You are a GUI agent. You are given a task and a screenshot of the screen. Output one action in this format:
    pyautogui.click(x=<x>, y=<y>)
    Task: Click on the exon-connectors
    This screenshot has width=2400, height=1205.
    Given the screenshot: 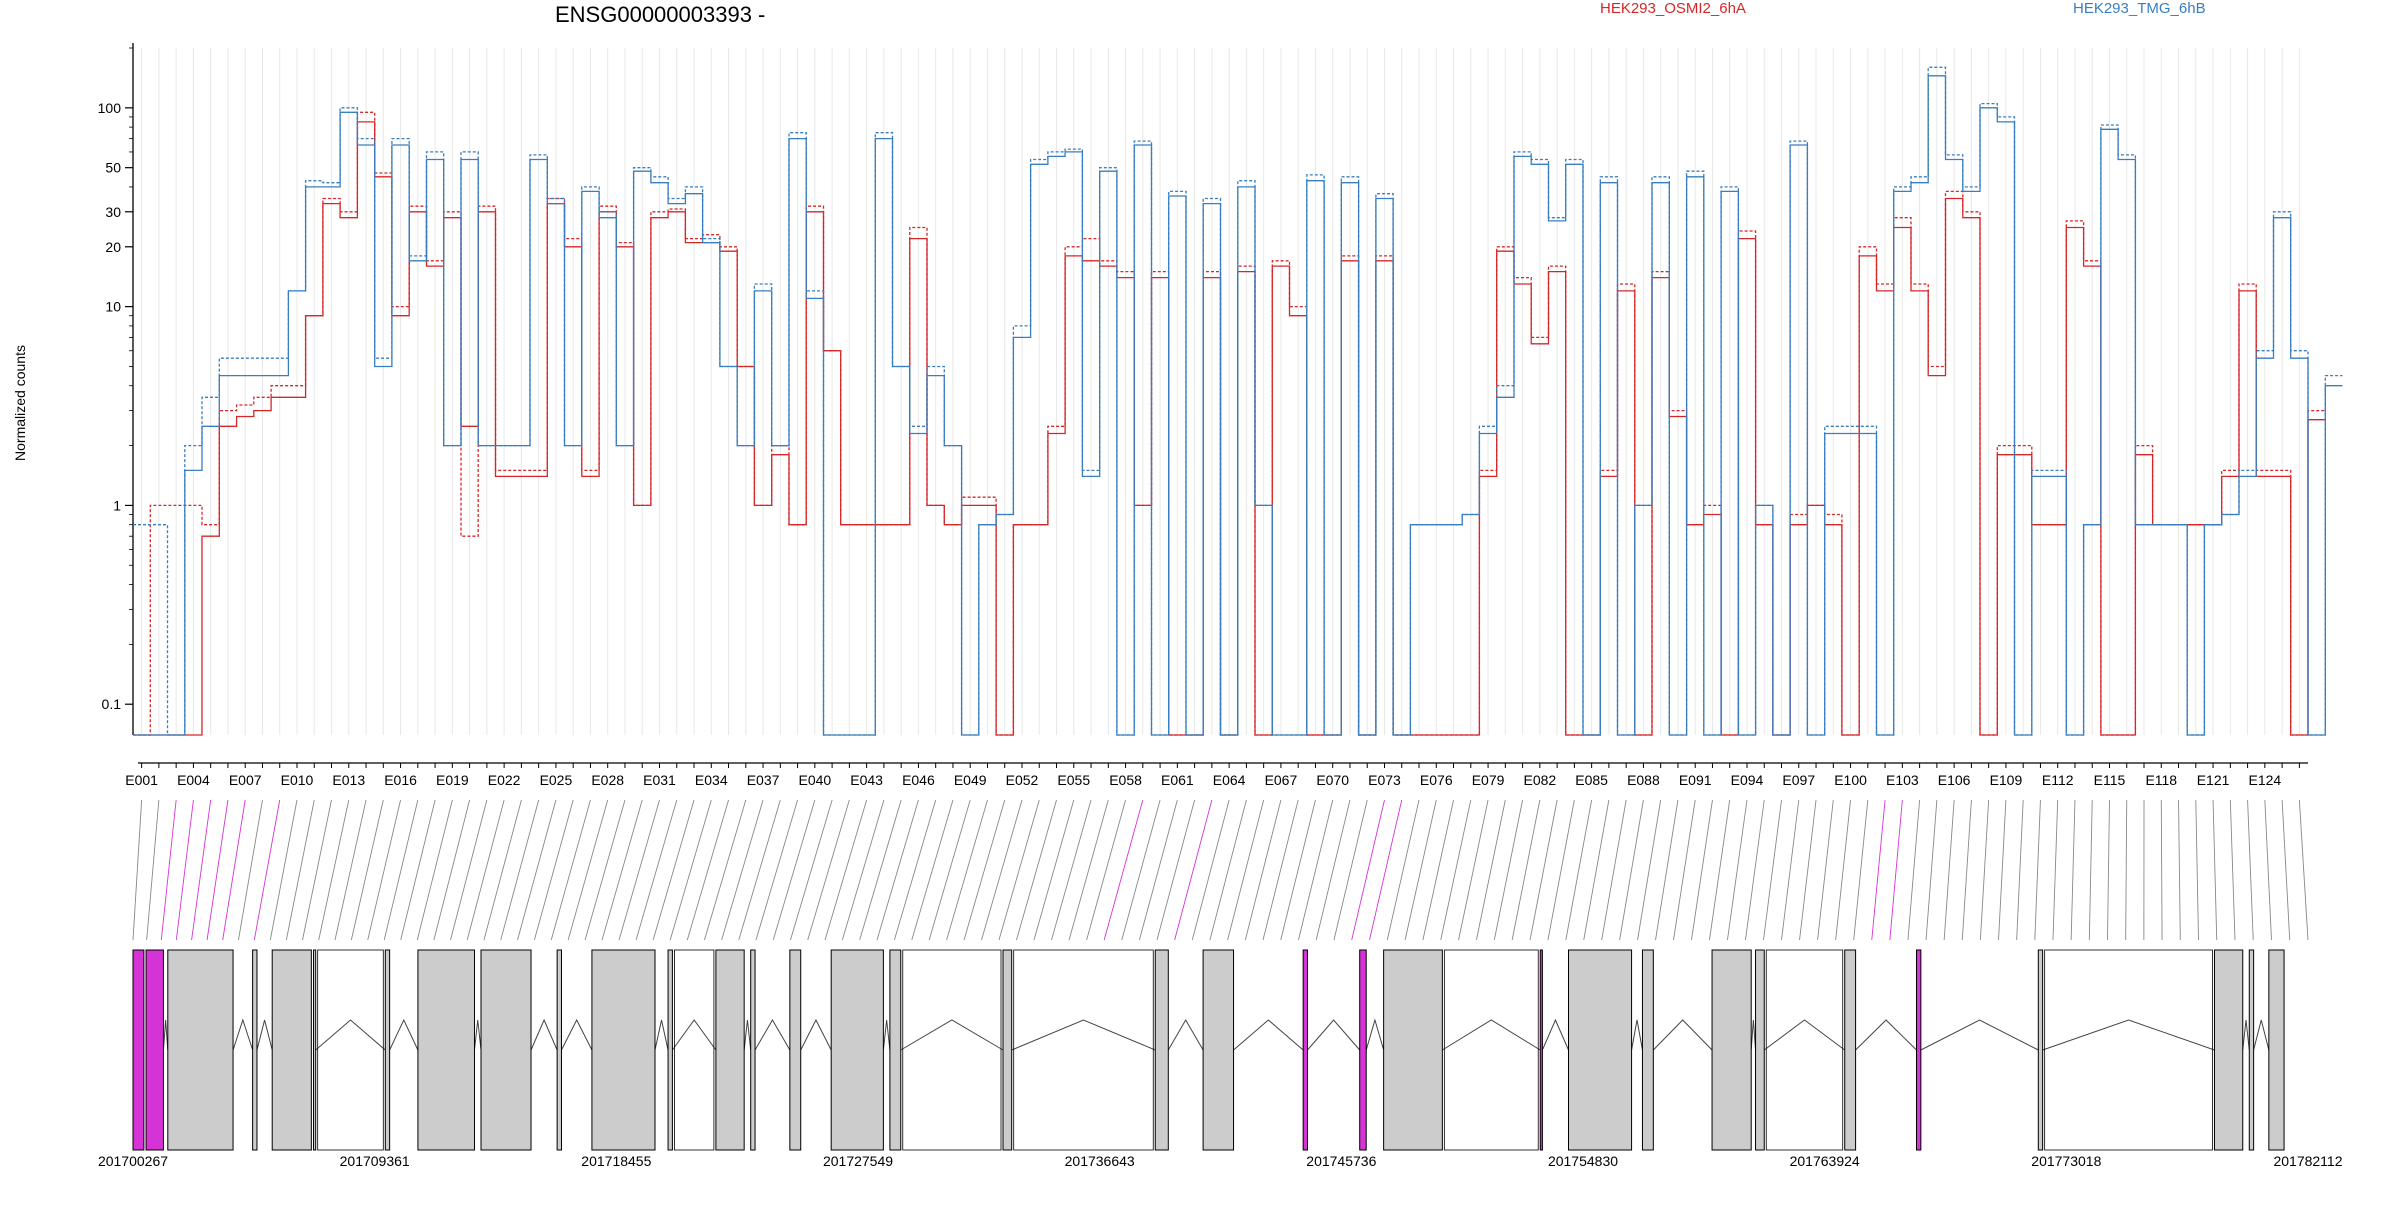 What is the action you would take?
    pyautogui.click(x=1220, y=870)
    